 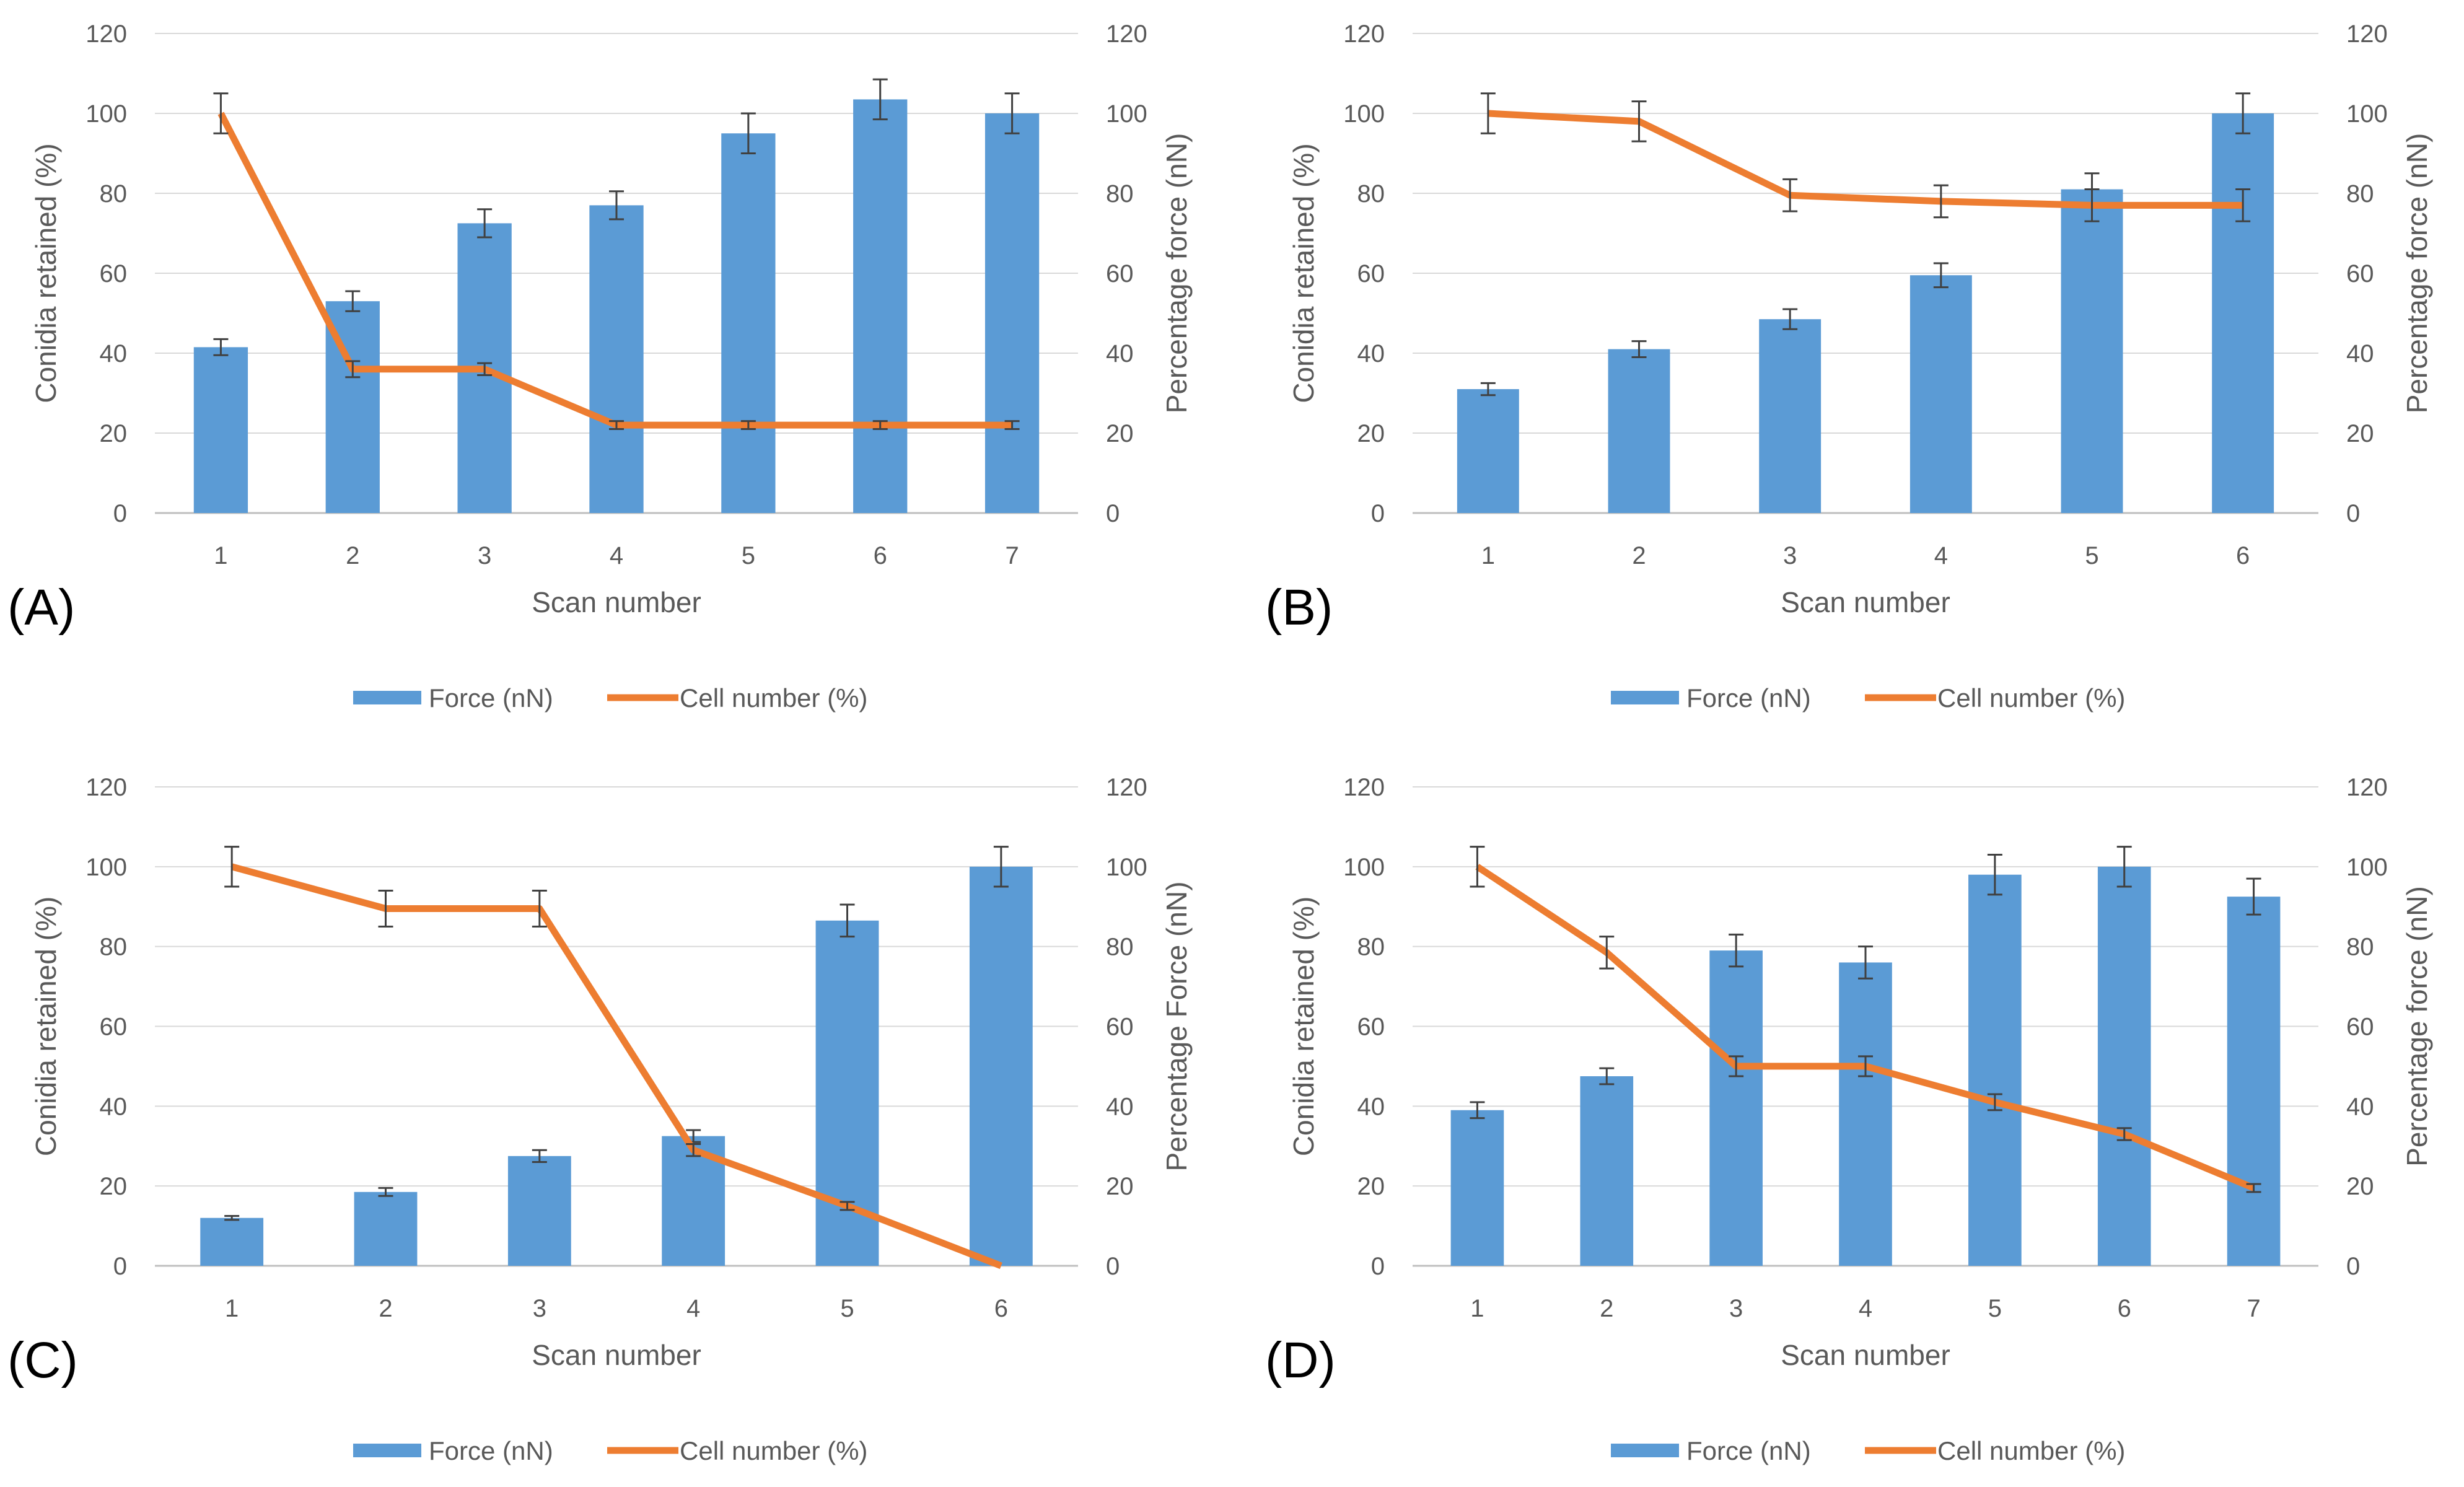 I want to click on x-tick-label: 7, so click(x=1012, y=556).